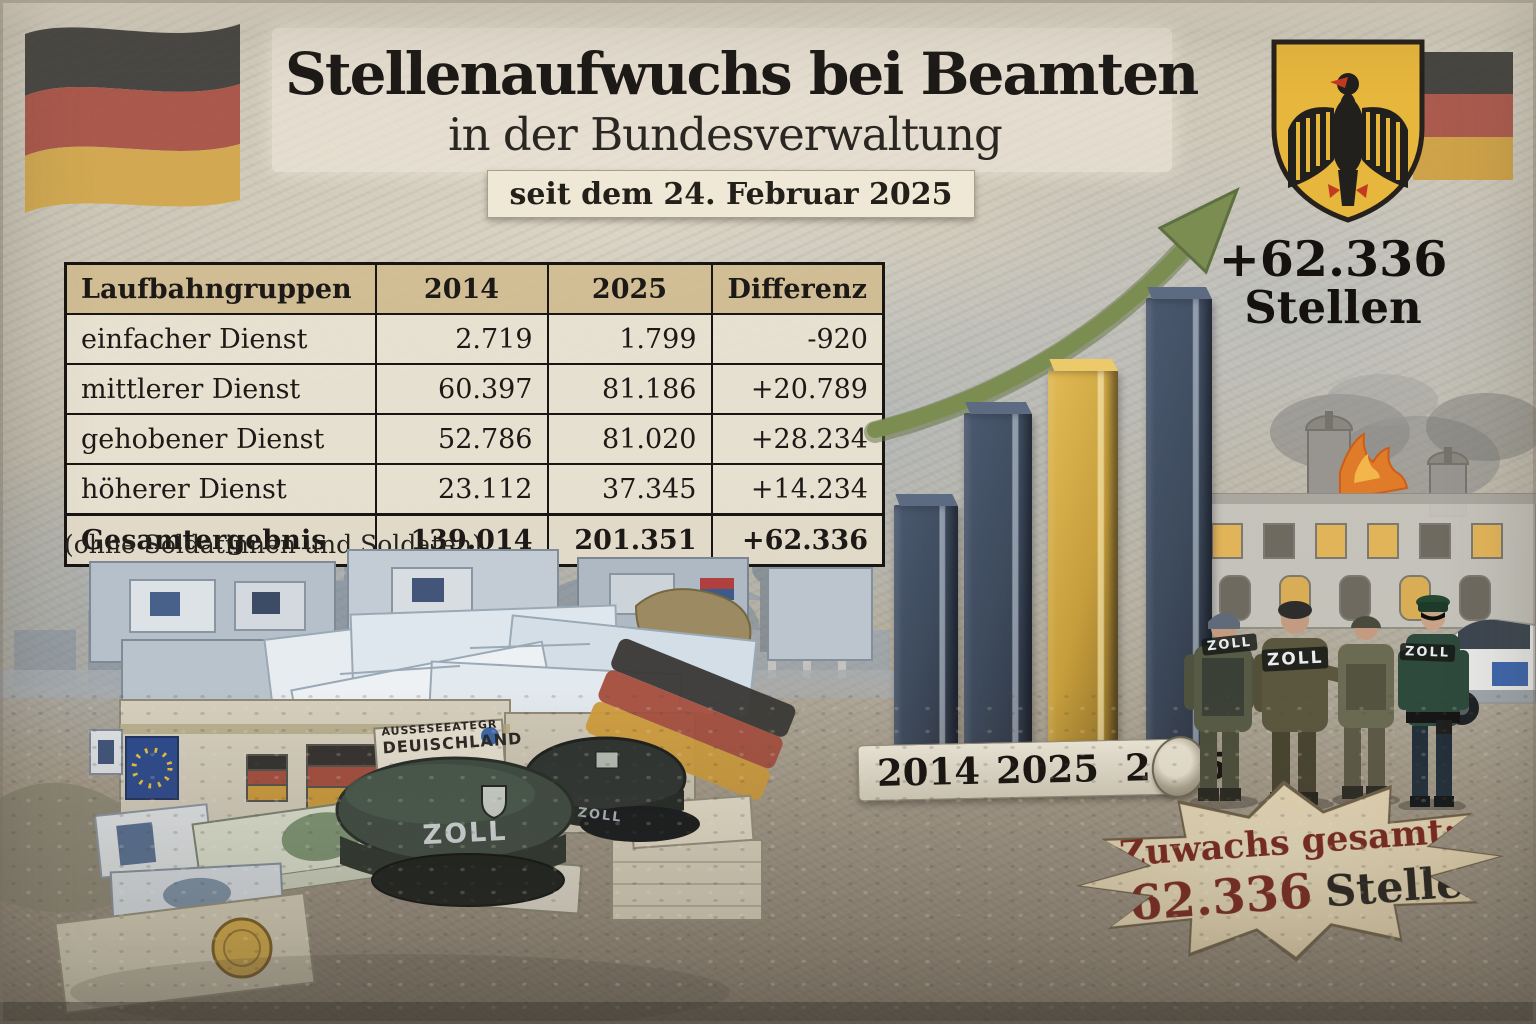 Image resolution: width=1536 pixels, height=1024 pixels. I want to click on col-header-laufbahngruppen: Laufbahngruppen, so click(220, 288).